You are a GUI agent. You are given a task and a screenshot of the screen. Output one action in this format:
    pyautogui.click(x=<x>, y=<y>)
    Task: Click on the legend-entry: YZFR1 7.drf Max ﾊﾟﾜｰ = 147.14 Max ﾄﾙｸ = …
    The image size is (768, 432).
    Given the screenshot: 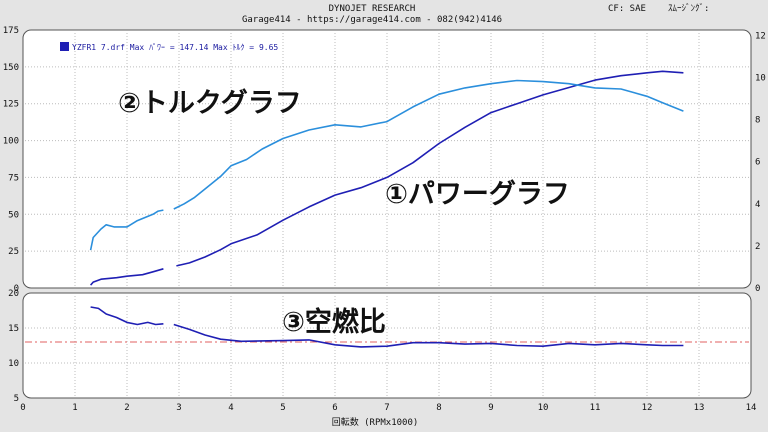 What is the action you would take?
    pyautogui.click(x=175, y=47)
    